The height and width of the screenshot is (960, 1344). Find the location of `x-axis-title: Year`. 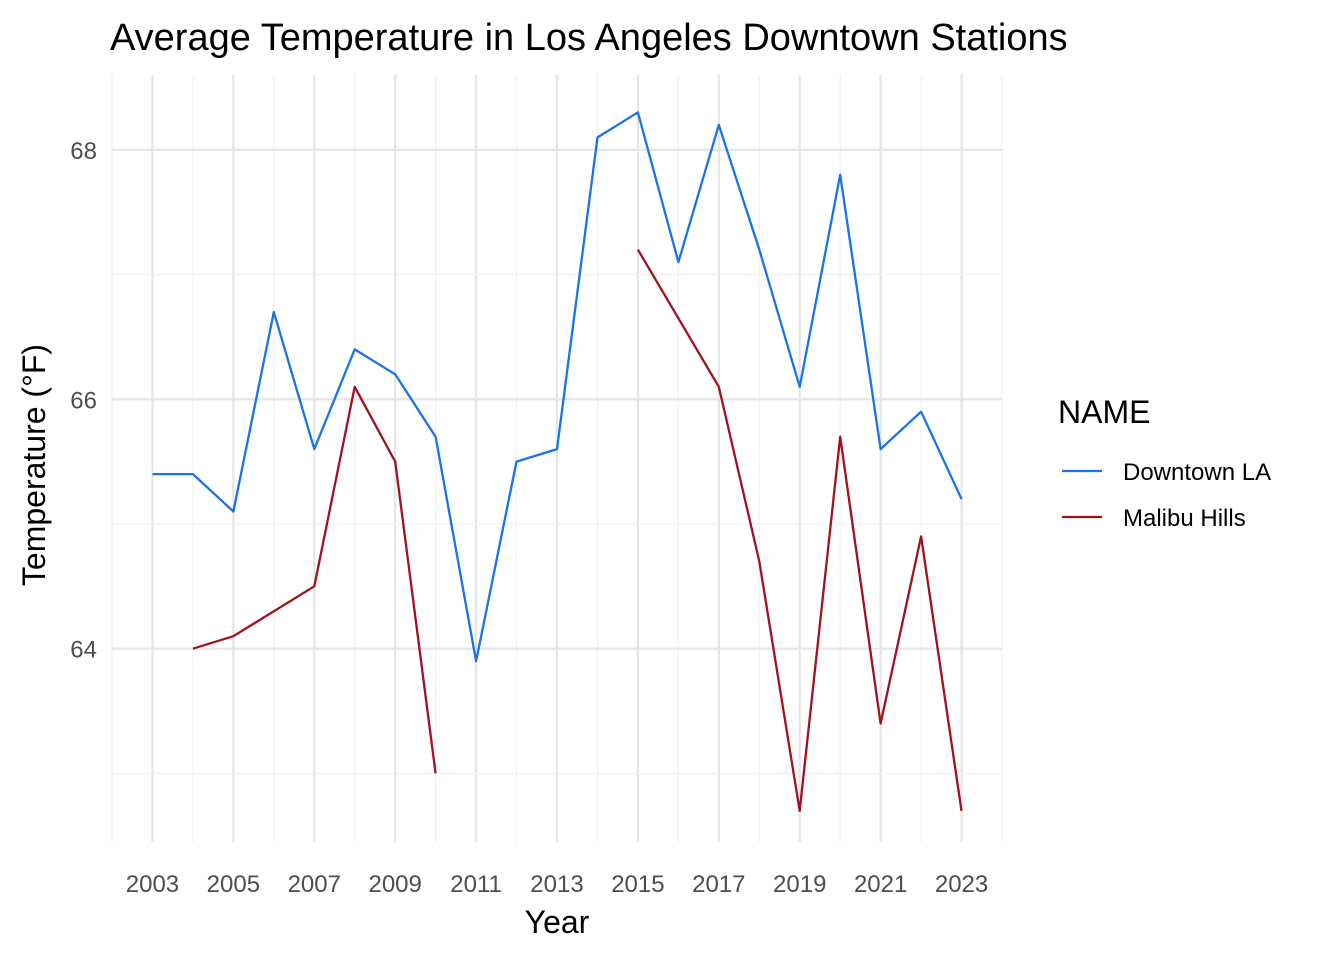

x-axis-title: Year is located at coordinates (557, 922).